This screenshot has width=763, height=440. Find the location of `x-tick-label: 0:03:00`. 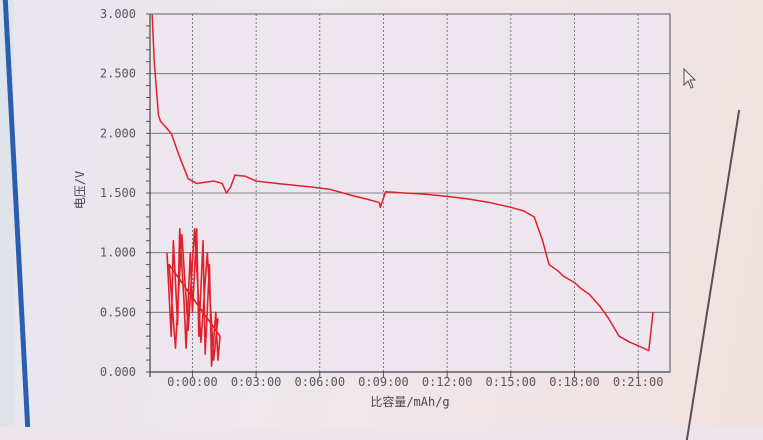

x-tick-label: 0:03:00 is located at coordinates (256, 382).